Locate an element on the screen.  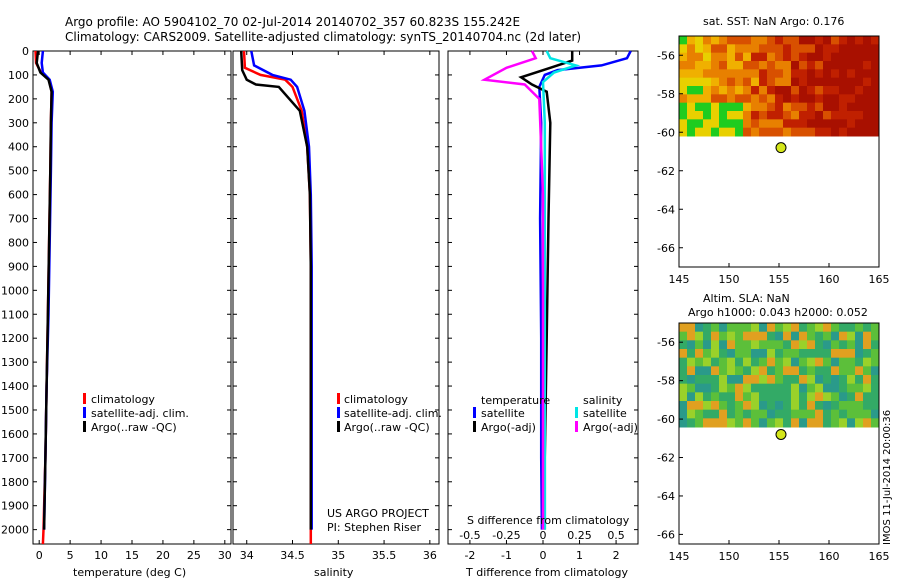
legend-swatch-s-argo is located at coordinates (576, 426).